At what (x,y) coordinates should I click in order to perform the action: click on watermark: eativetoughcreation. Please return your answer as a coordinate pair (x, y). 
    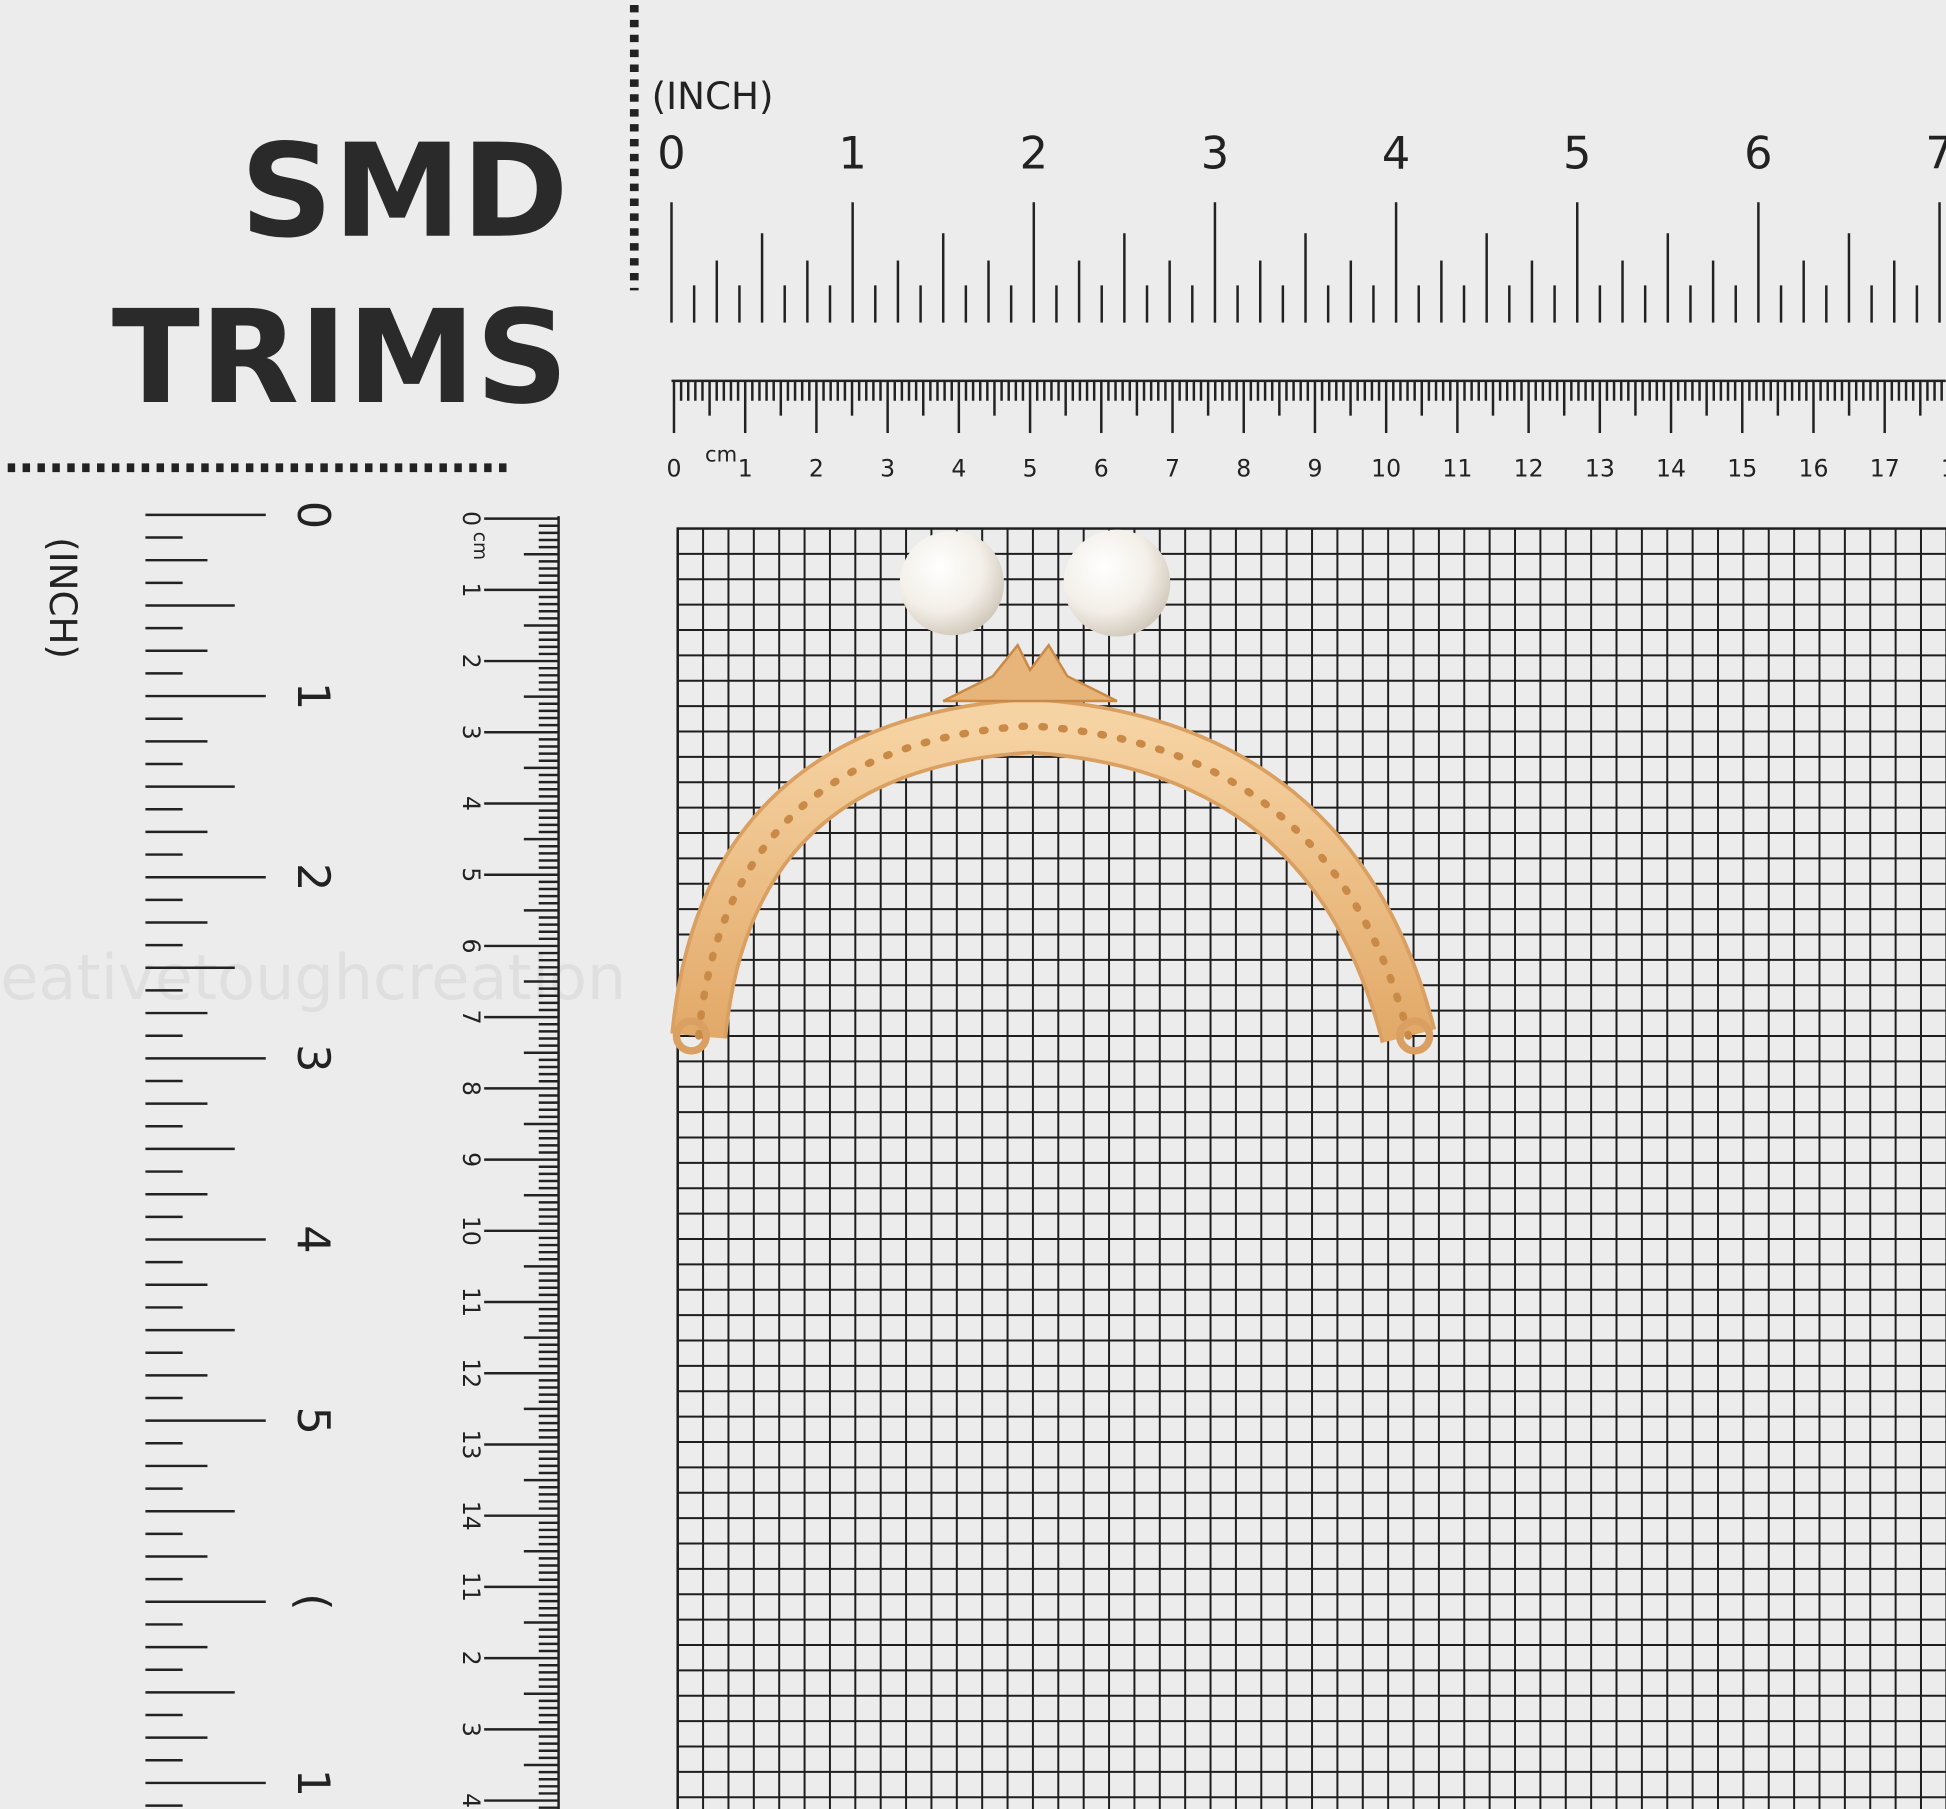
    Looking at the image, I should click on (313, 977).